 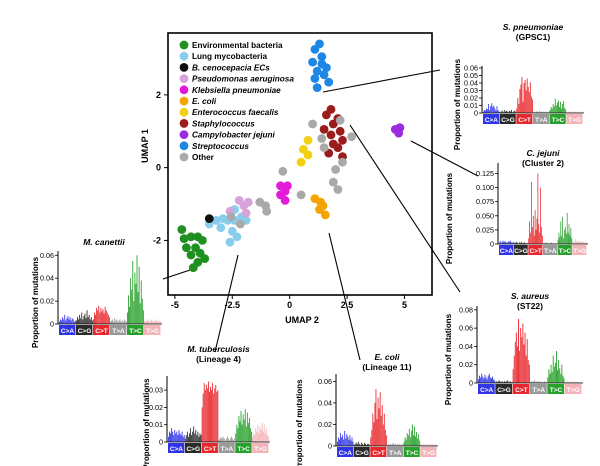 I want to click on category-box-t-c, so click(x=243, y=448).